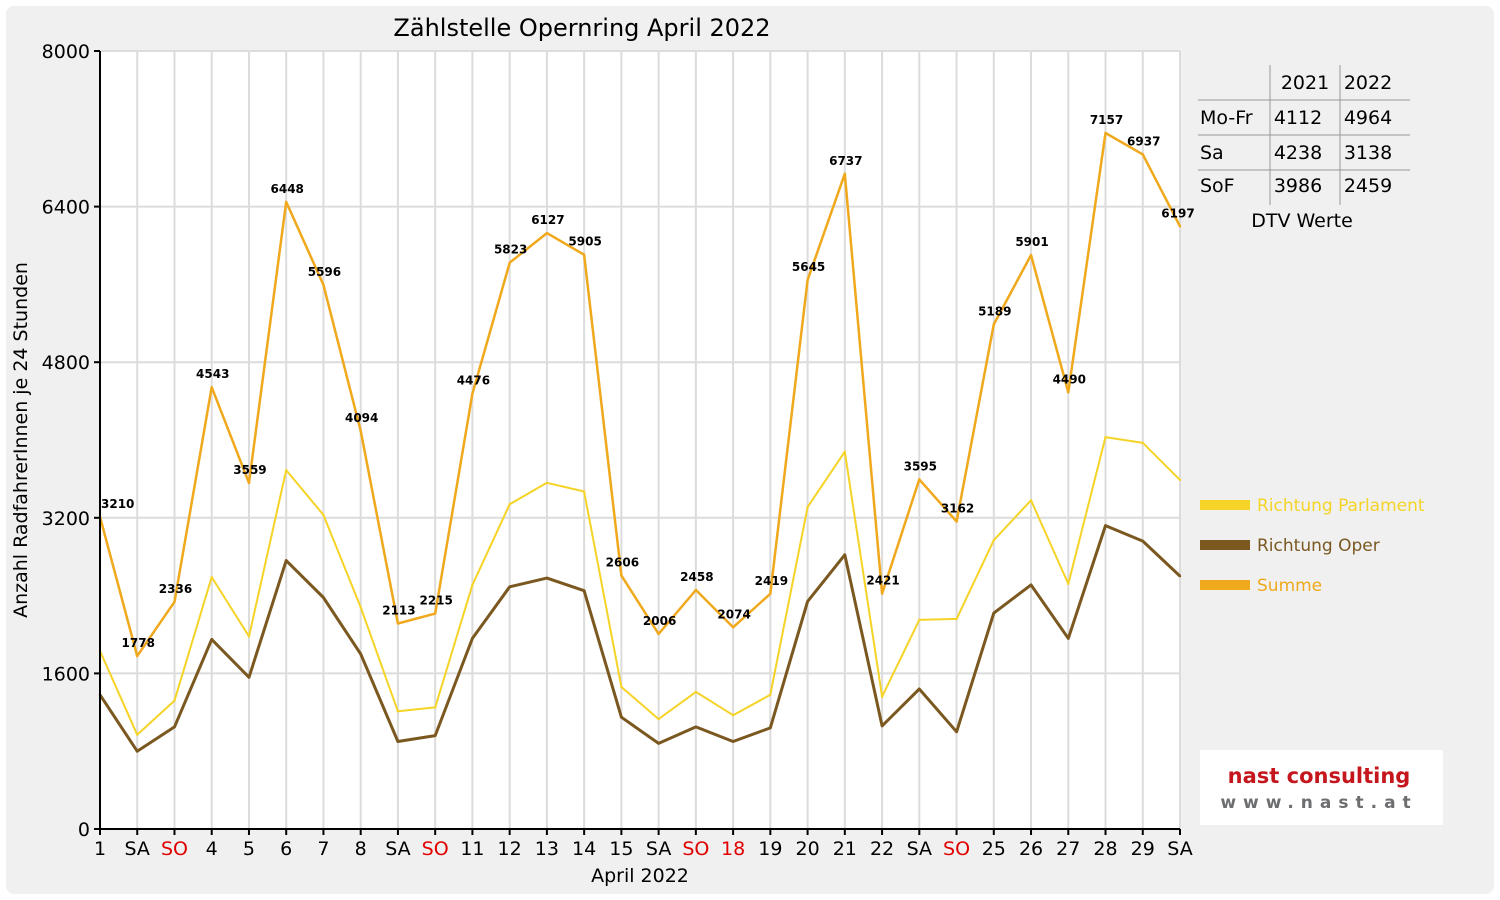 Image resolution: width=1500 pixels, height=900 pixels. I want to click on data-label: 3559, so click(249, 470).